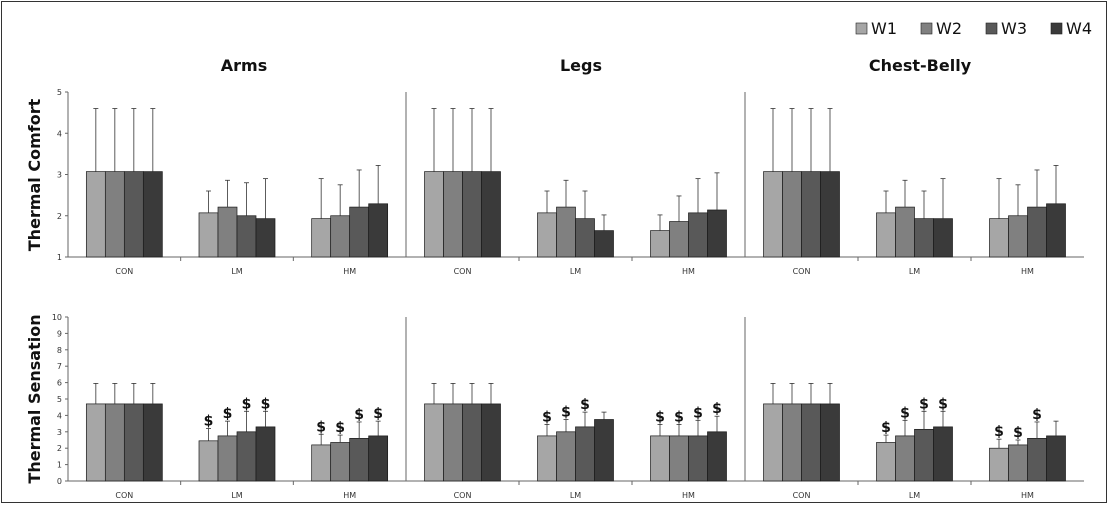  Describe the element at coordinates (973, 28) in the screenshot. I see `legend: W1 W2 W3 W4` at that location.